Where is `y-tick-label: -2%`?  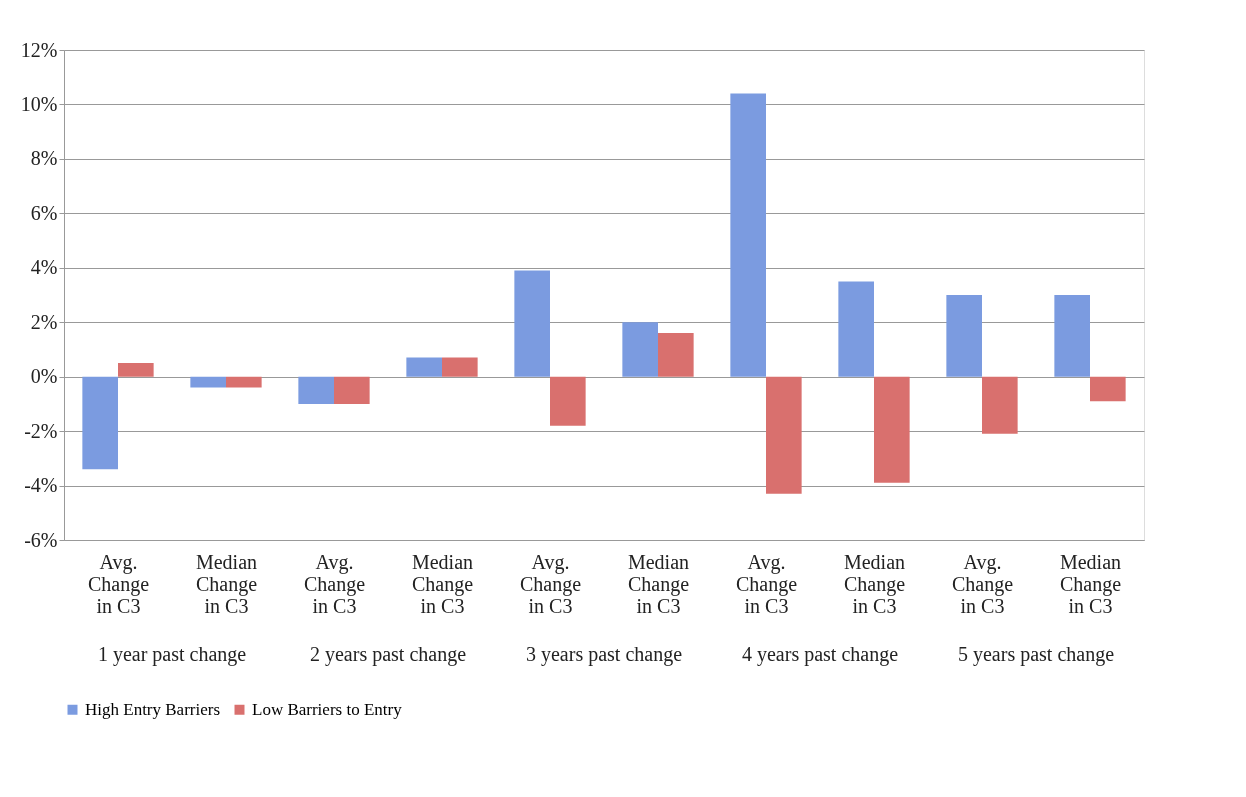
y-tick-label: -2% is located at coordinates (41, 430).